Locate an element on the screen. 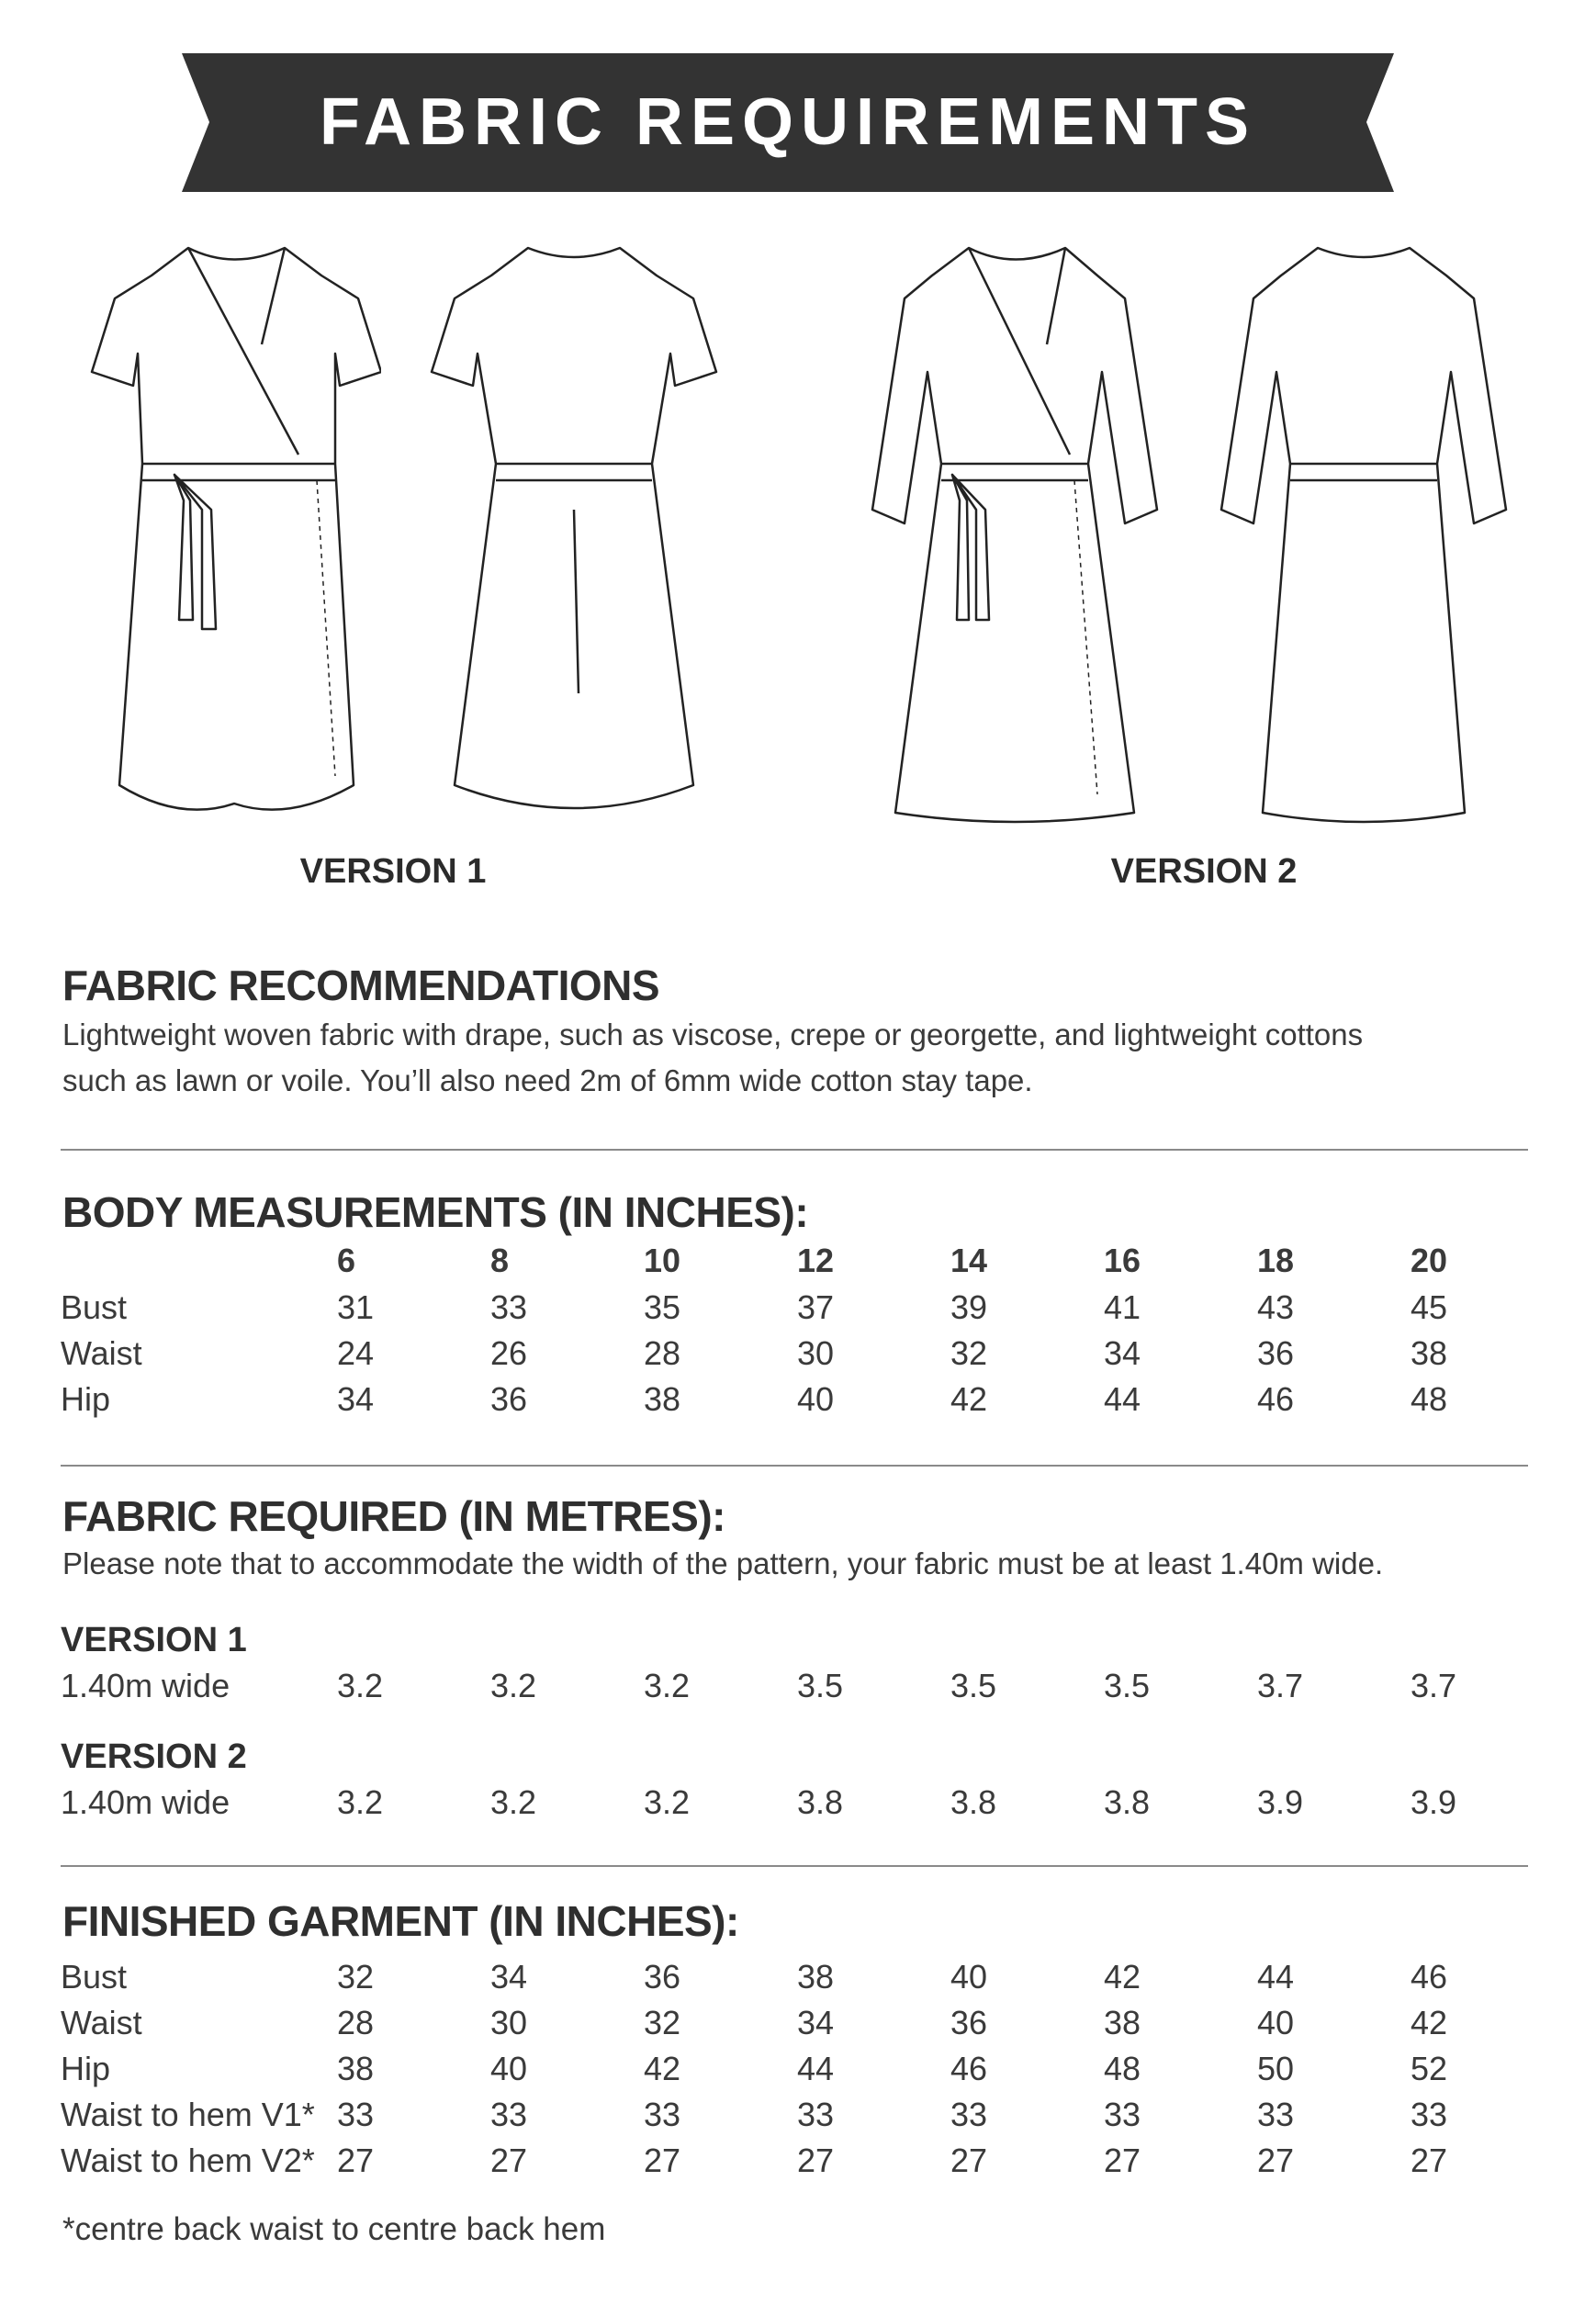 This screenshot has width=1596, height=2316. table-row: 1.40m wide 3.2 3.2 3.2 3.5 3.5 3.5 3.7 3.7 is located at coordinates (798, 1690).